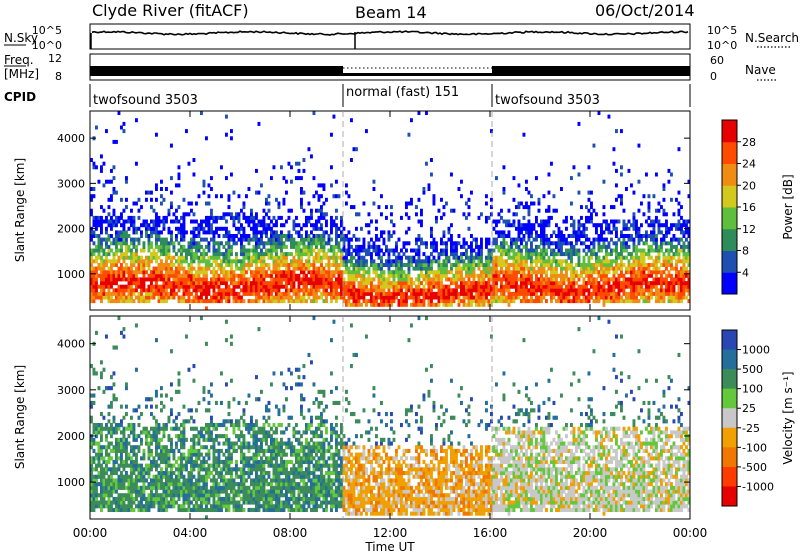  What do you see at coordinates (336, 294) in the screenshot?
I see `power-cell-1936` at bounding box center [336, 294].